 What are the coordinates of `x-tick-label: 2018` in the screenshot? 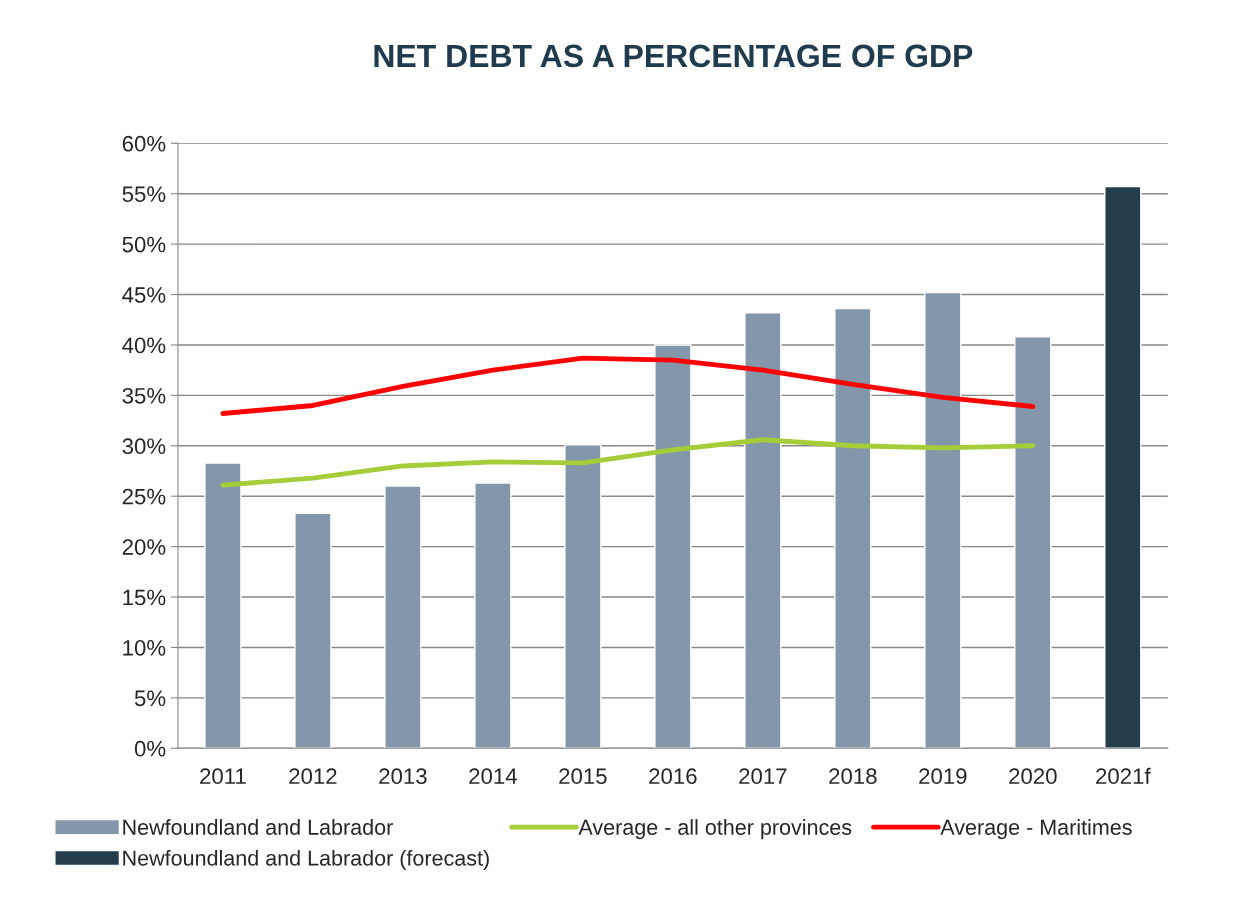 It's located at (853, 776).